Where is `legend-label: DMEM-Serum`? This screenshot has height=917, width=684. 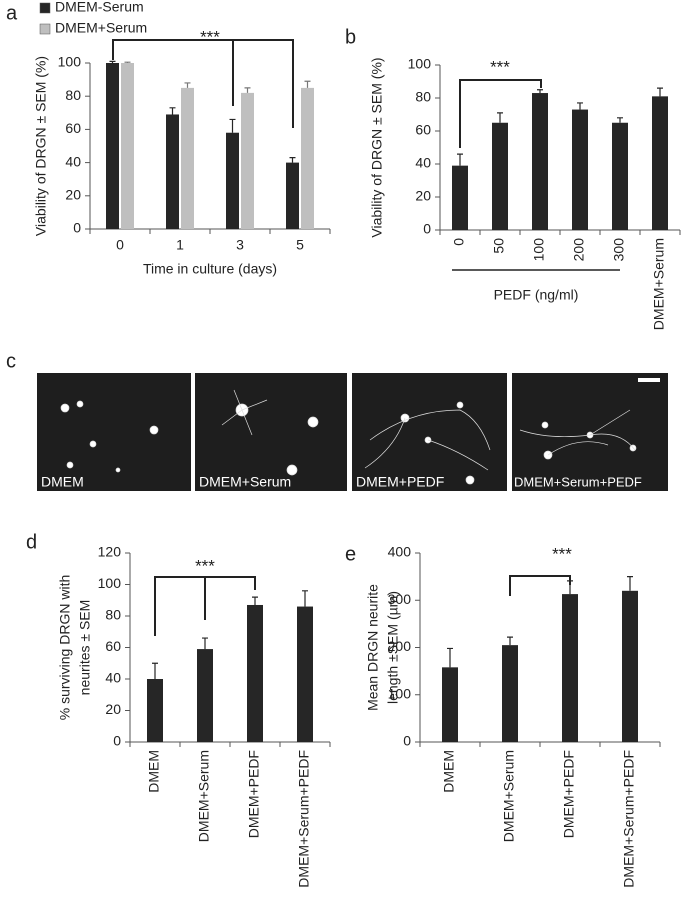
legend-label: DMEM-Serum is located at coordinates (99, 7).